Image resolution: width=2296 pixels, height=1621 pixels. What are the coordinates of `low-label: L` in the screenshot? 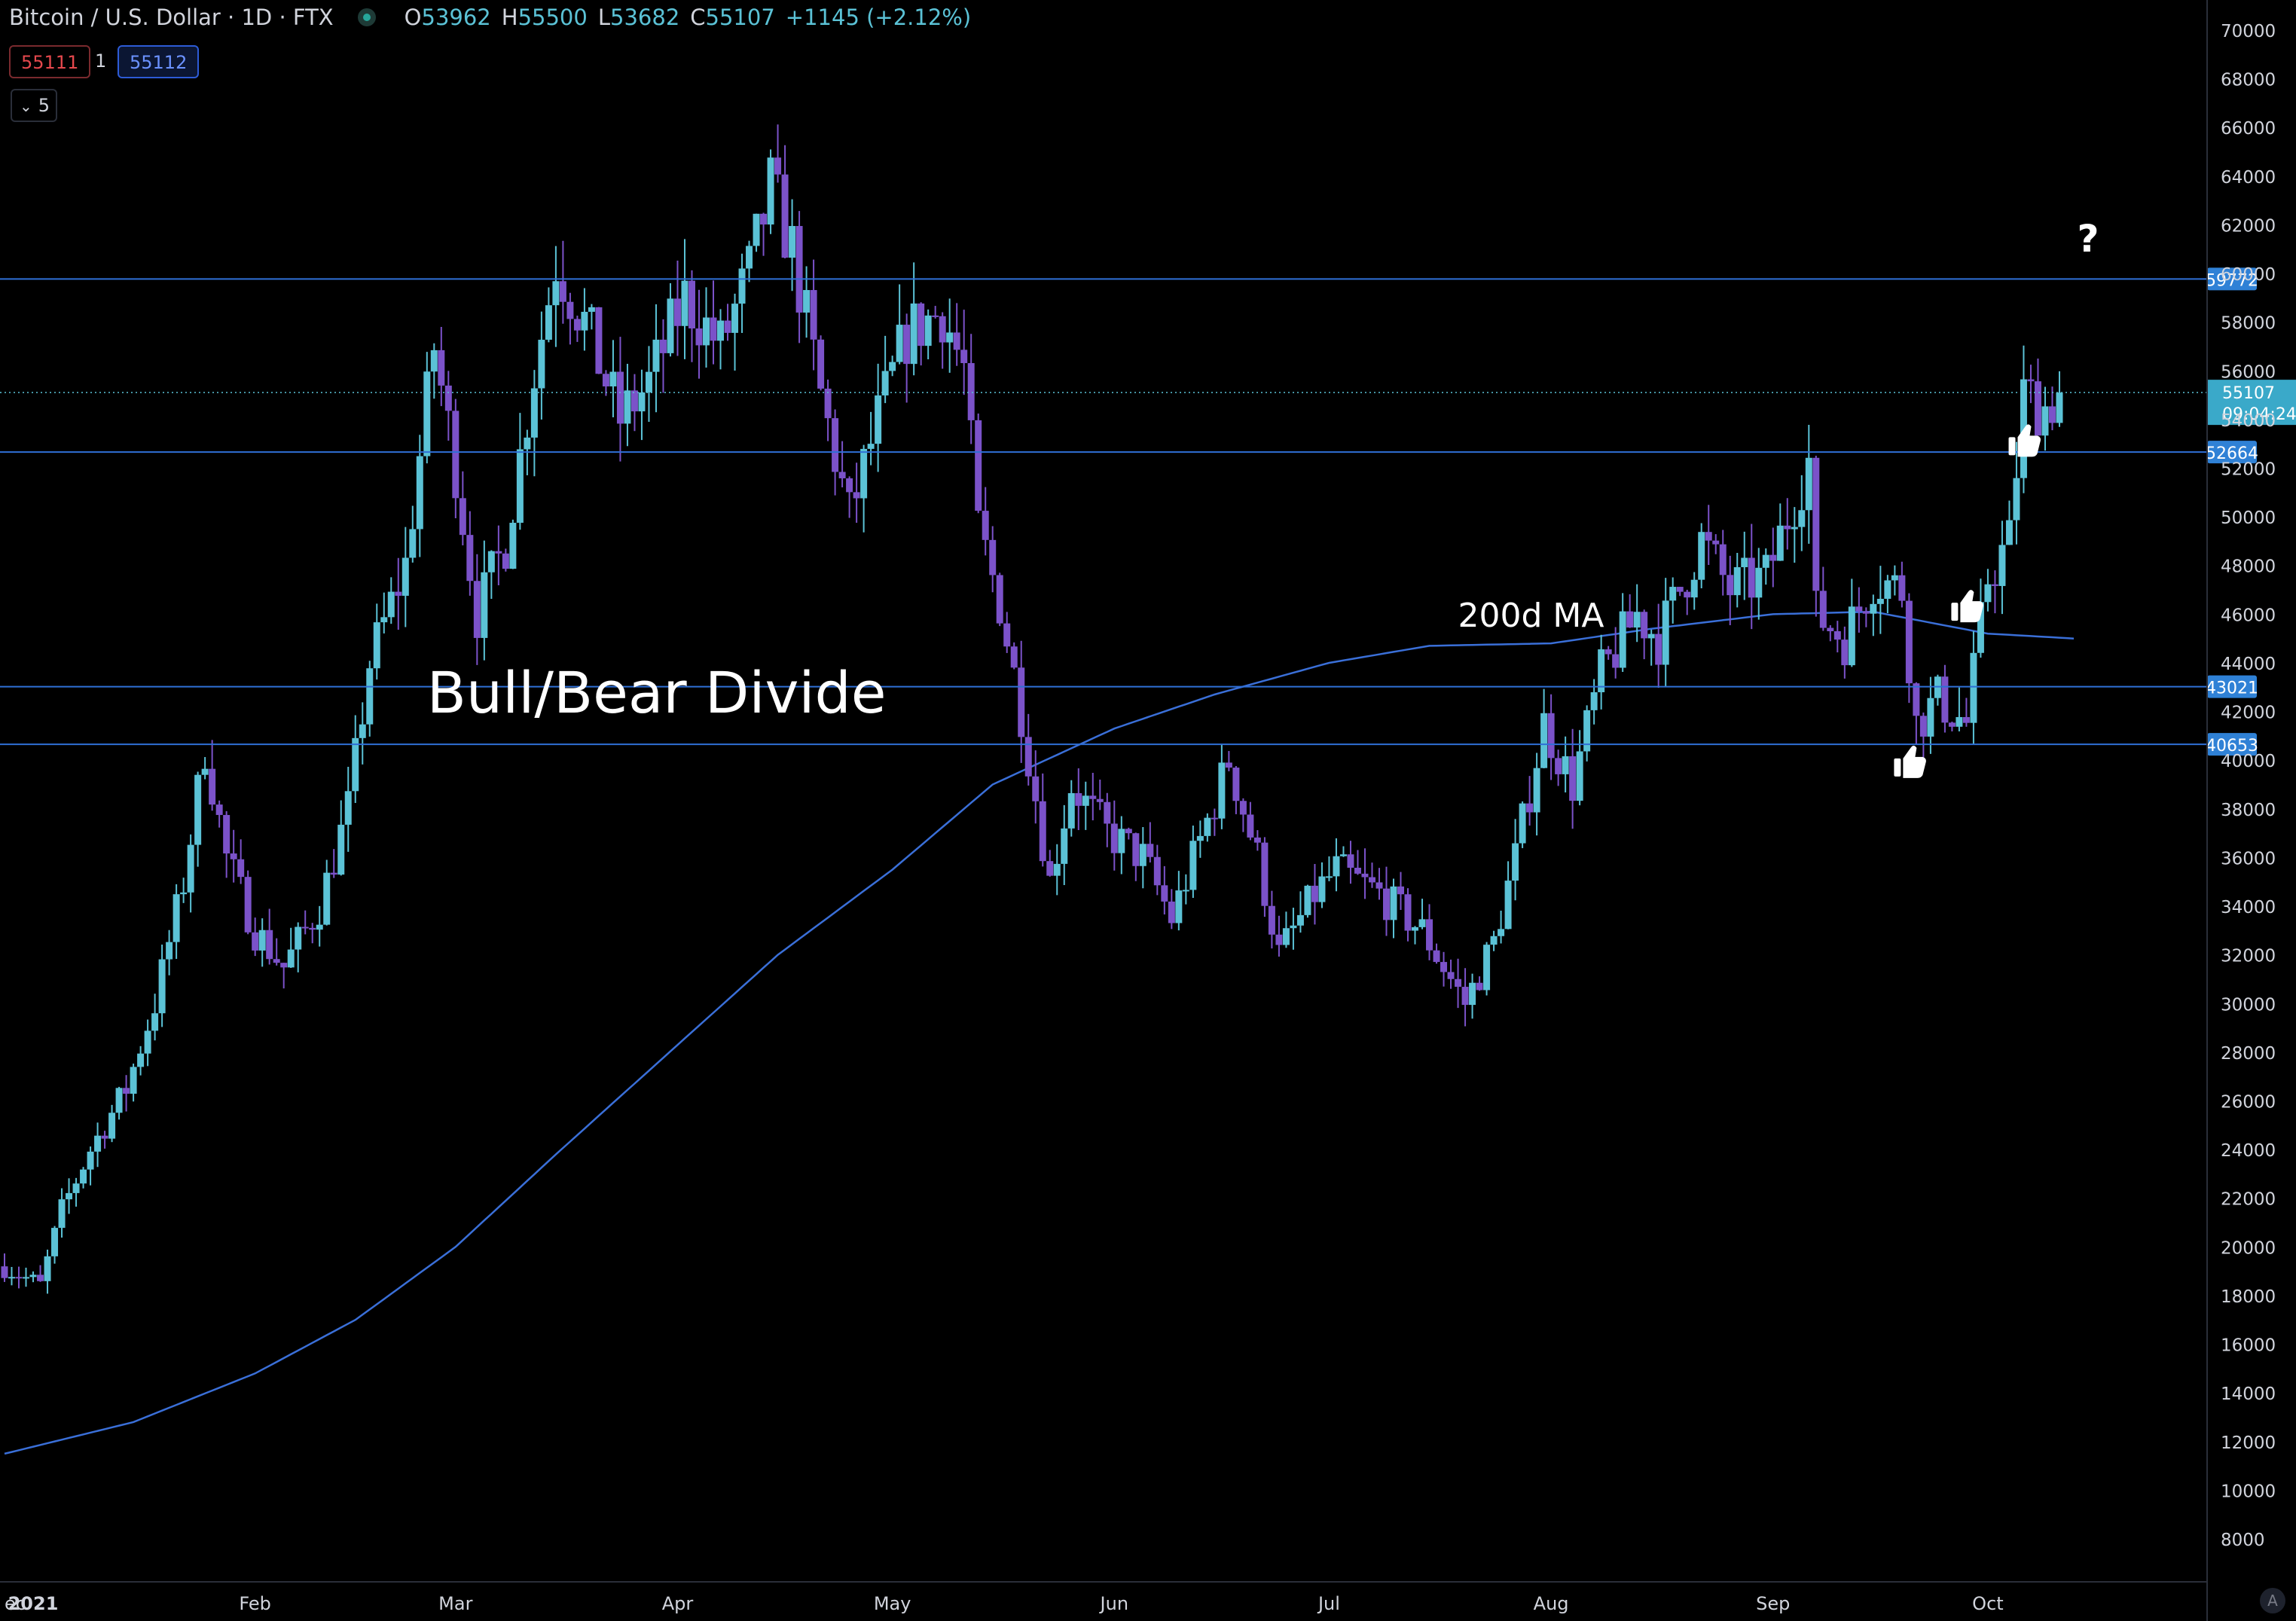 It's located at (604, 17).